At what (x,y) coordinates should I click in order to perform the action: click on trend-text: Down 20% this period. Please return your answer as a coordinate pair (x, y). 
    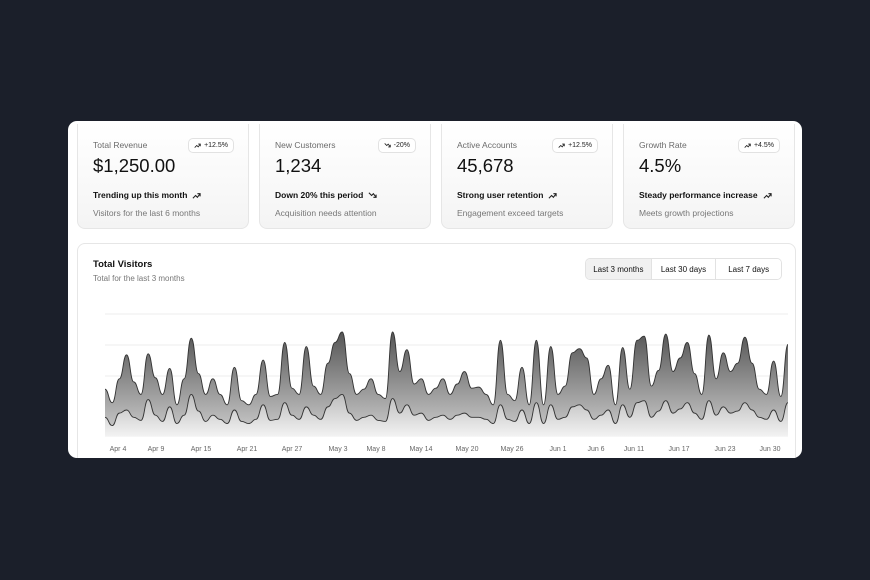
    Looking at the image, I should click on (319, 195).